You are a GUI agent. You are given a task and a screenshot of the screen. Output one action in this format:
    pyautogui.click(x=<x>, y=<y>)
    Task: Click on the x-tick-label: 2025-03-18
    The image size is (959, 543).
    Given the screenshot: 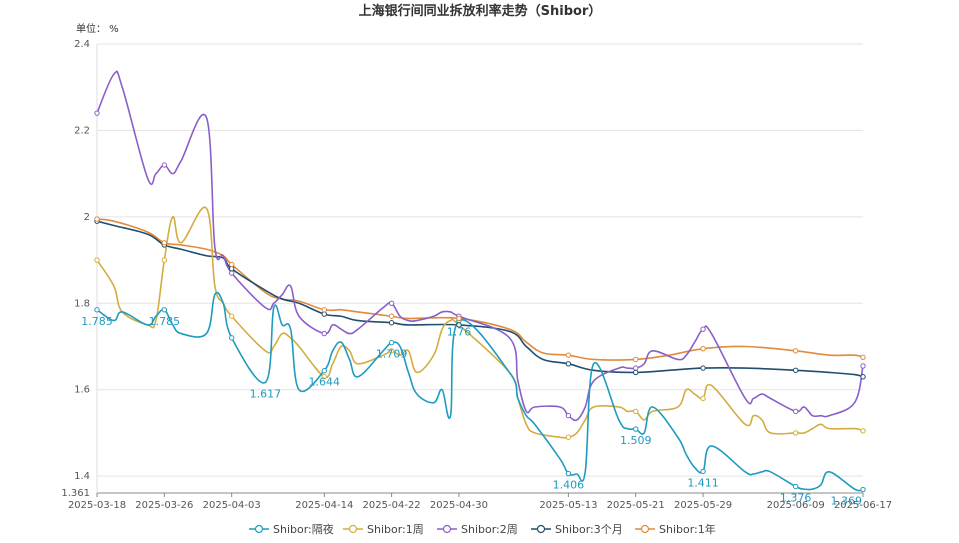 What is the action you would take?
    pyautogui.click(x=97, y=505)
    